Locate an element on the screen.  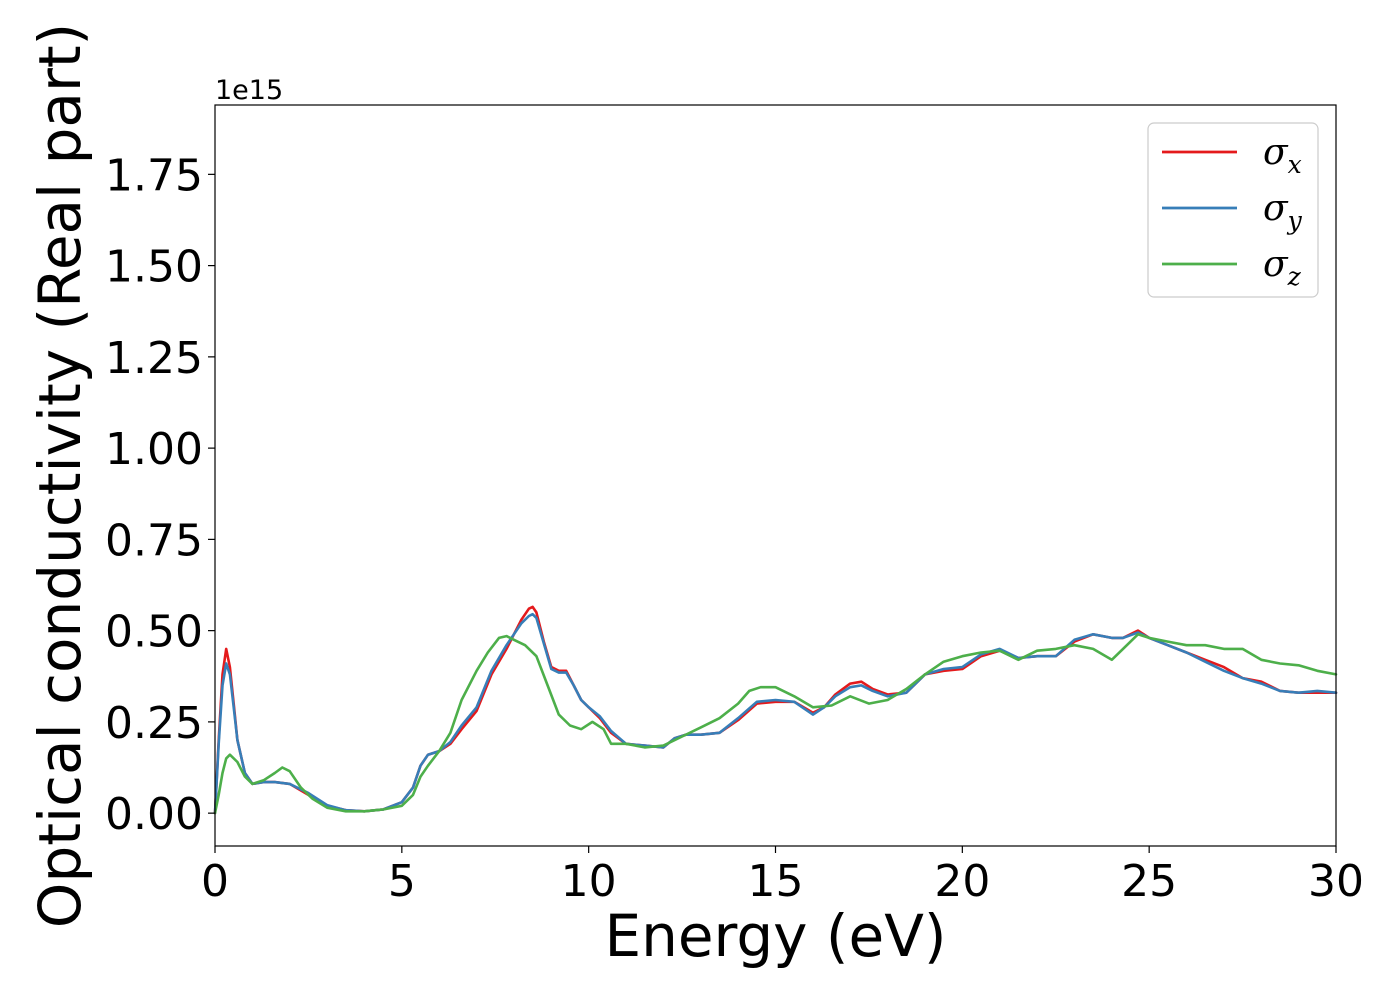
x-axis: 0 5 10 15 20 25 30 is located at coordinates (782, 876).